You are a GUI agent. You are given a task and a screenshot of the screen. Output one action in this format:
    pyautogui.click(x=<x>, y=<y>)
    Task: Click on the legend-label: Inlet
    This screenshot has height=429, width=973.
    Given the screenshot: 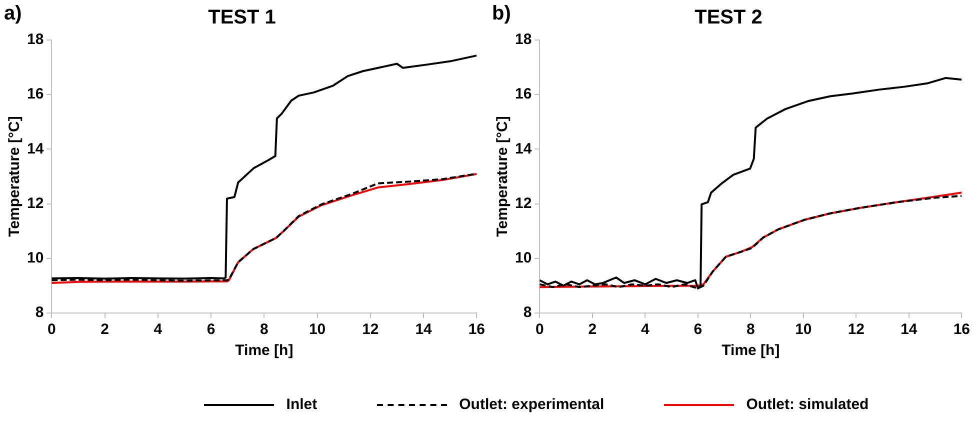 What is the action you would take?
    pyautogui.click(x=302, y=404)
    